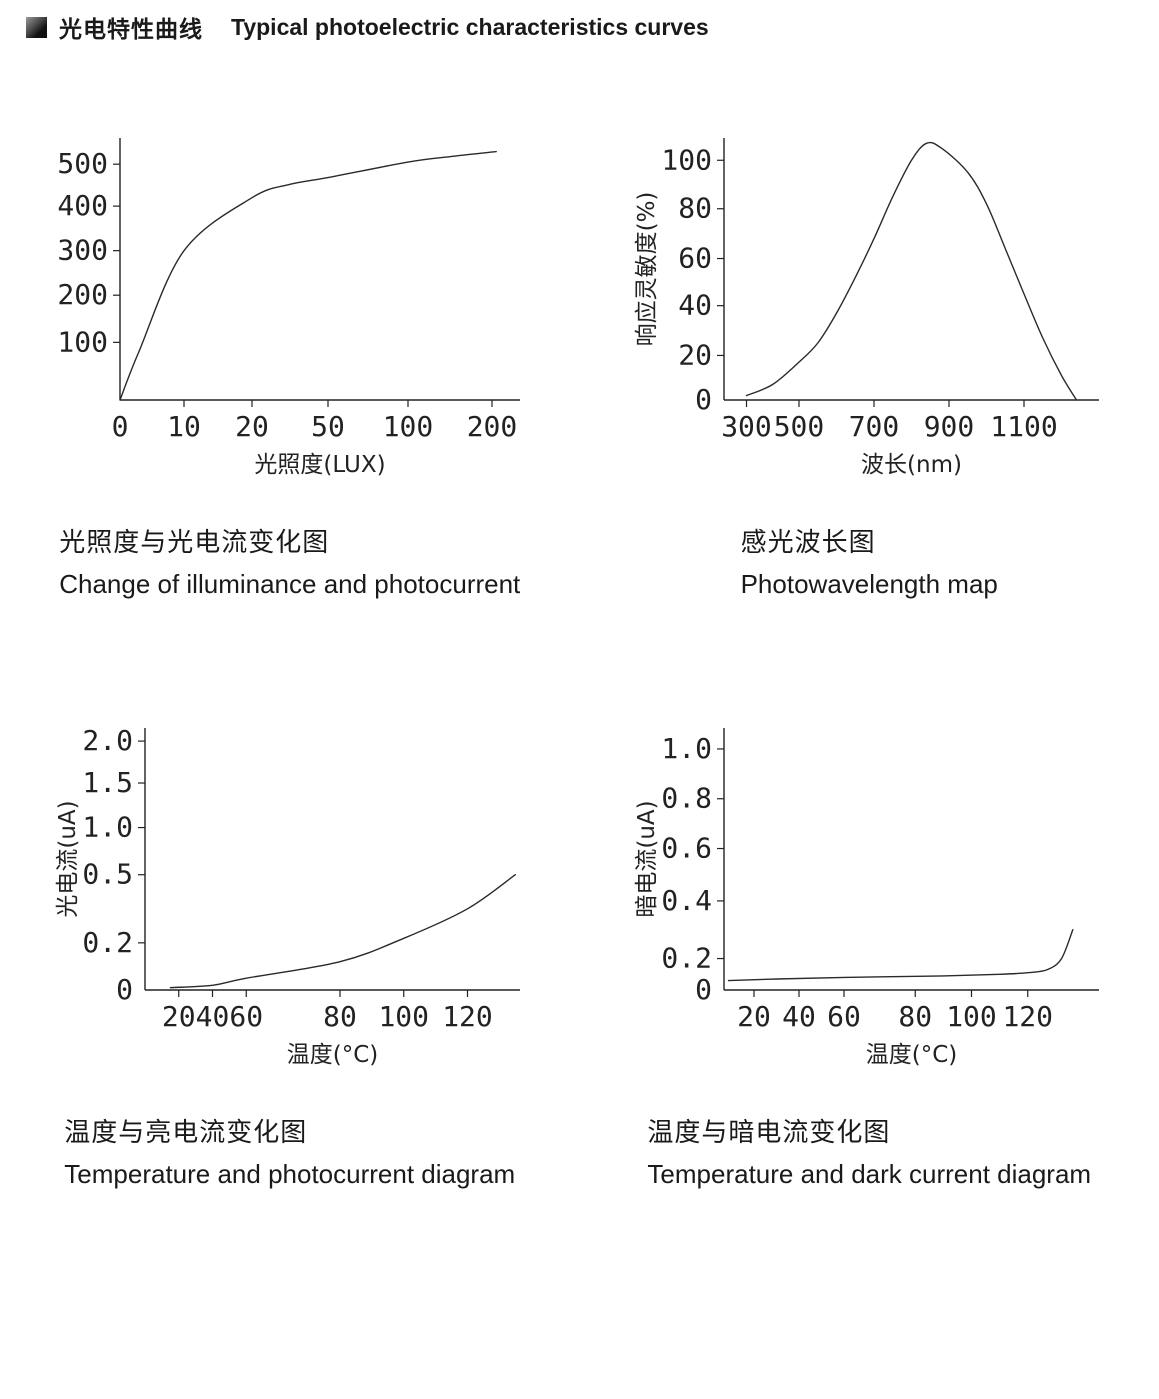 This screenshot has width=1159, height=1399. Describe the element at coordinates (82, 205) in the screenshot. I see `y-tick-label: 400` at that location.